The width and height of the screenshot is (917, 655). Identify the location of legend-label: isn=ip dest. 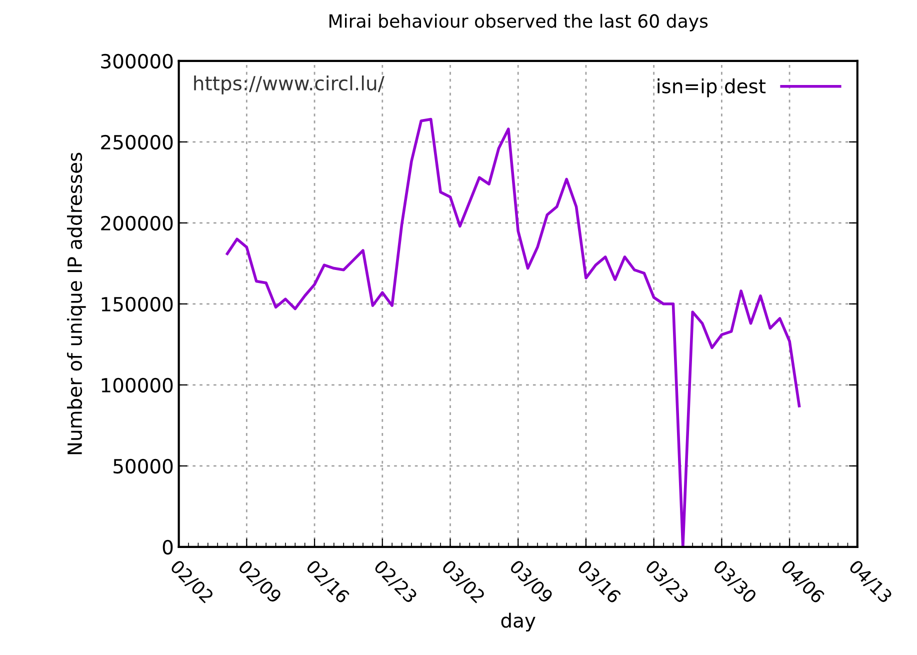
(712, 88).